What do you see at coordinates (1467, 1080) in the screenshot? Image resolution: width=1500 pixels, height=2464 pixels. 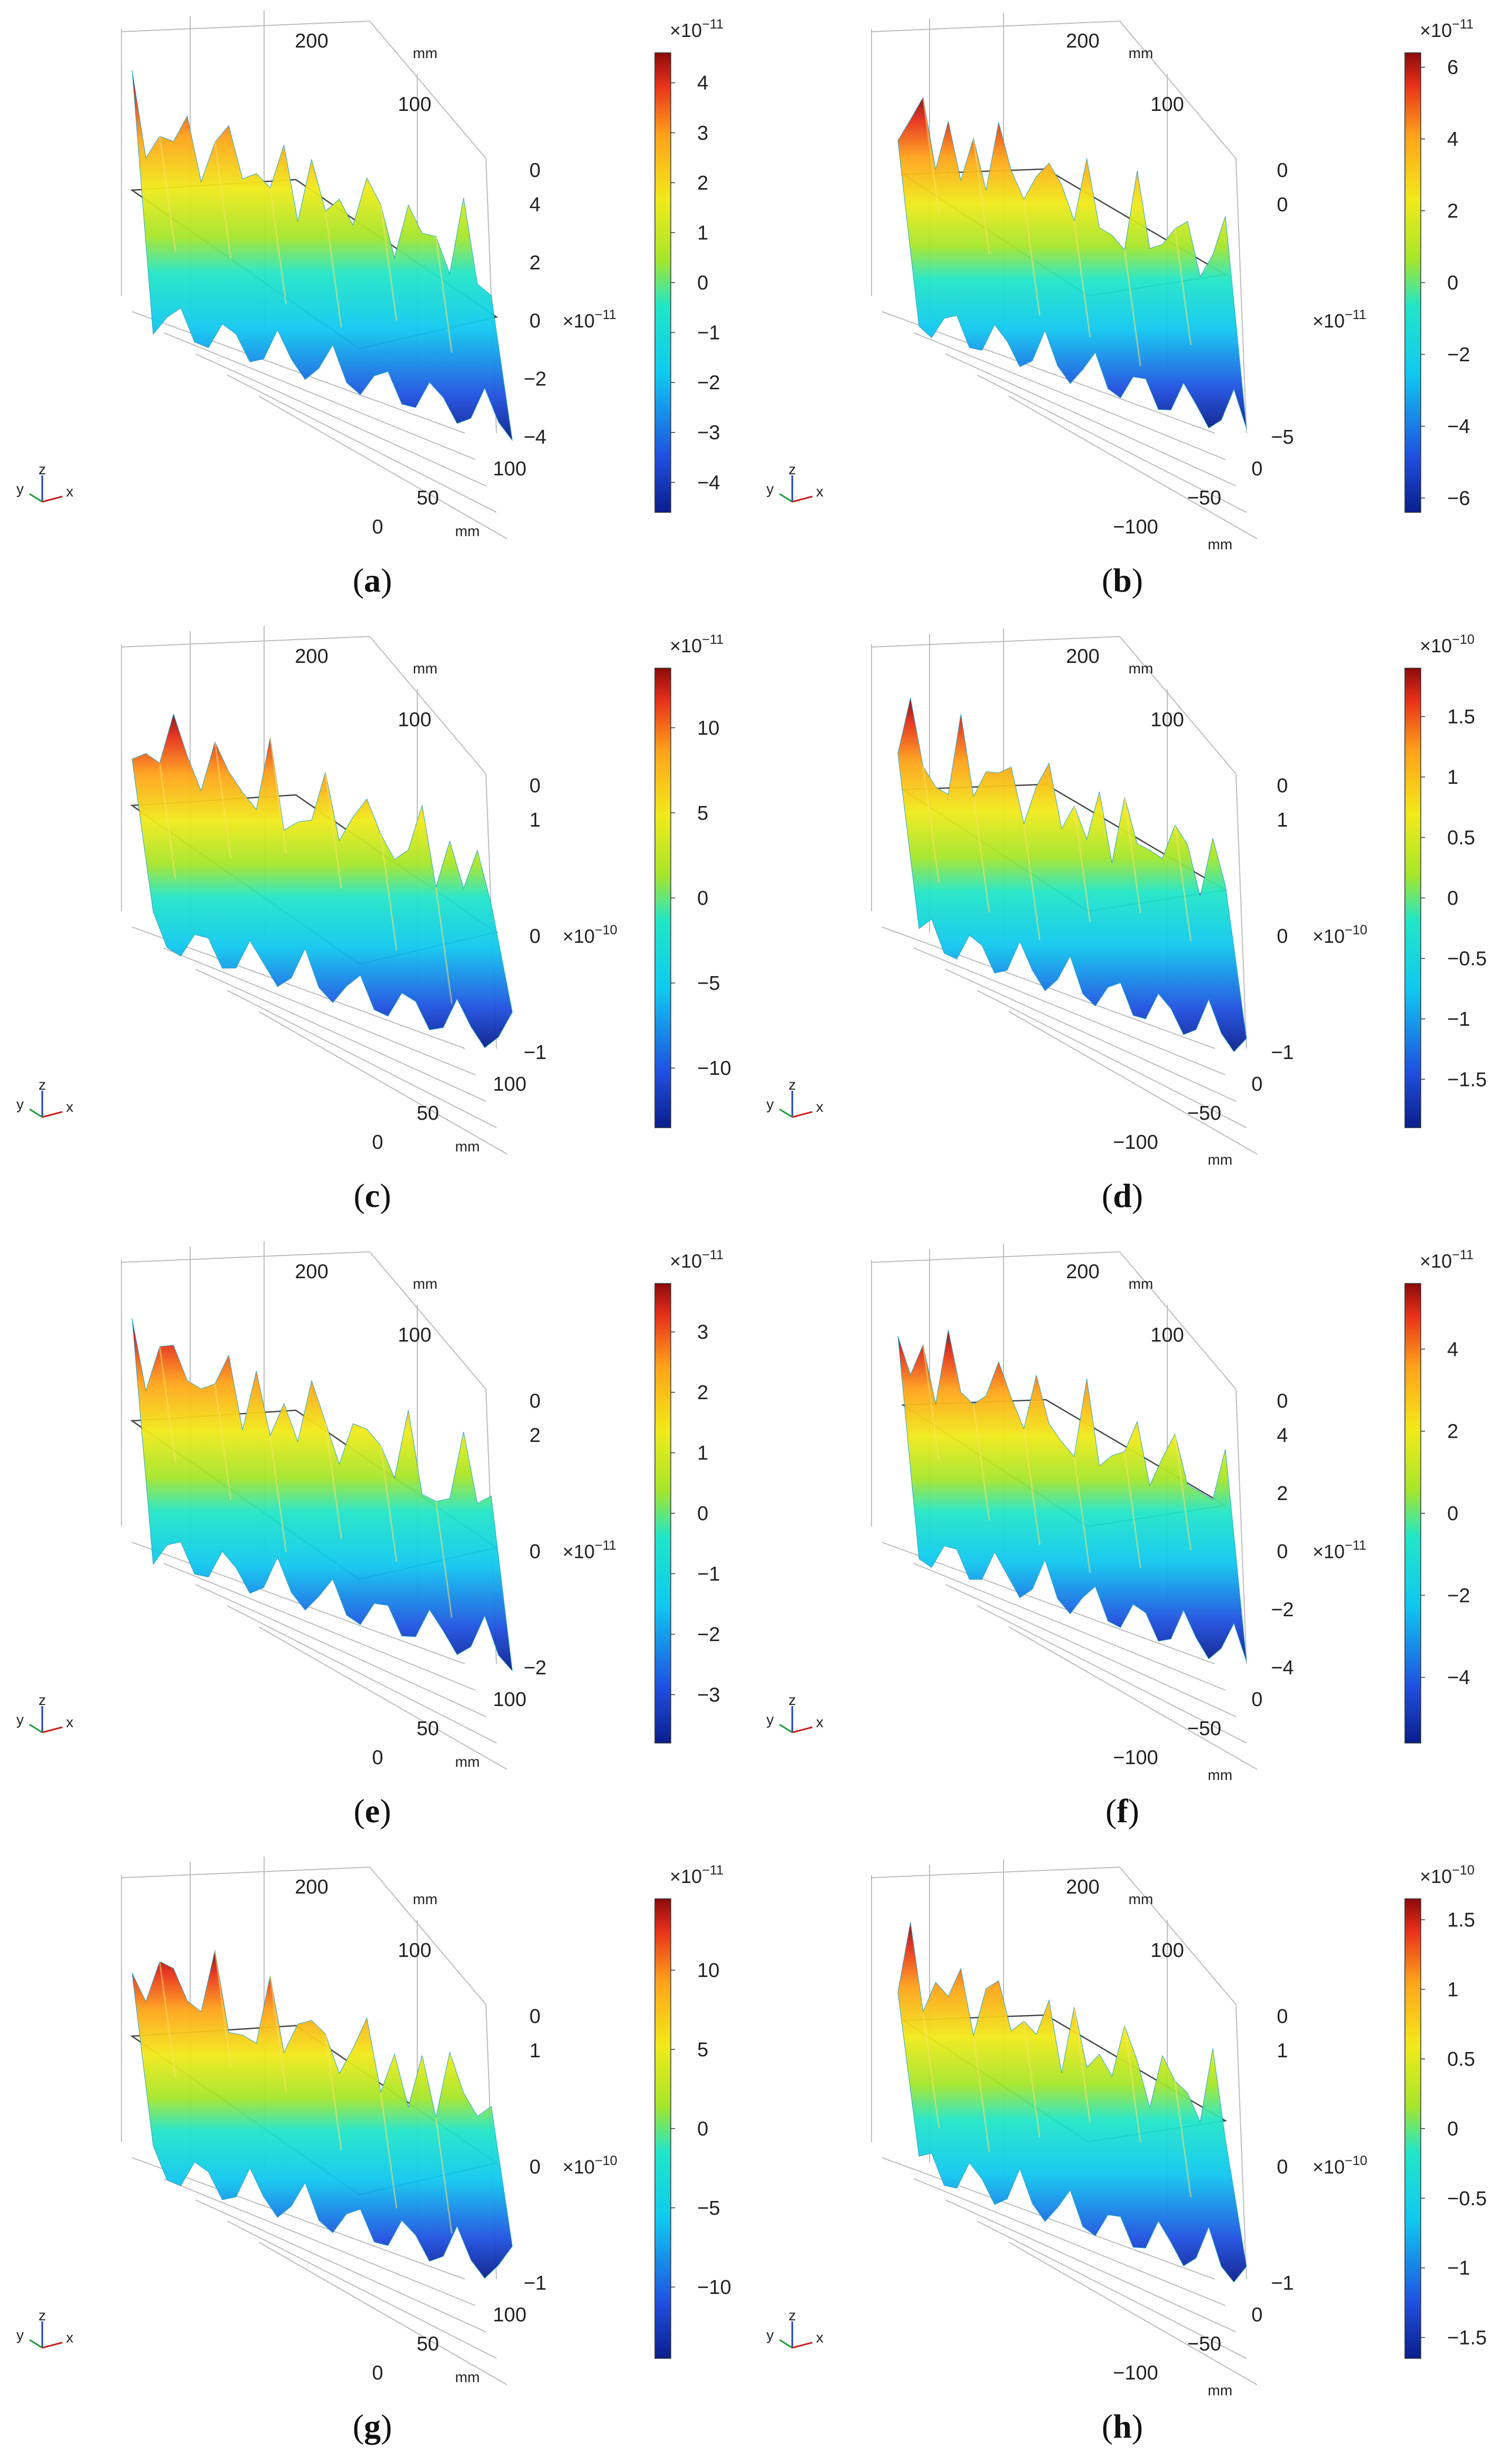 I see `colorbar-tick-label: −1.5` at bounding box center [1467, 1080].